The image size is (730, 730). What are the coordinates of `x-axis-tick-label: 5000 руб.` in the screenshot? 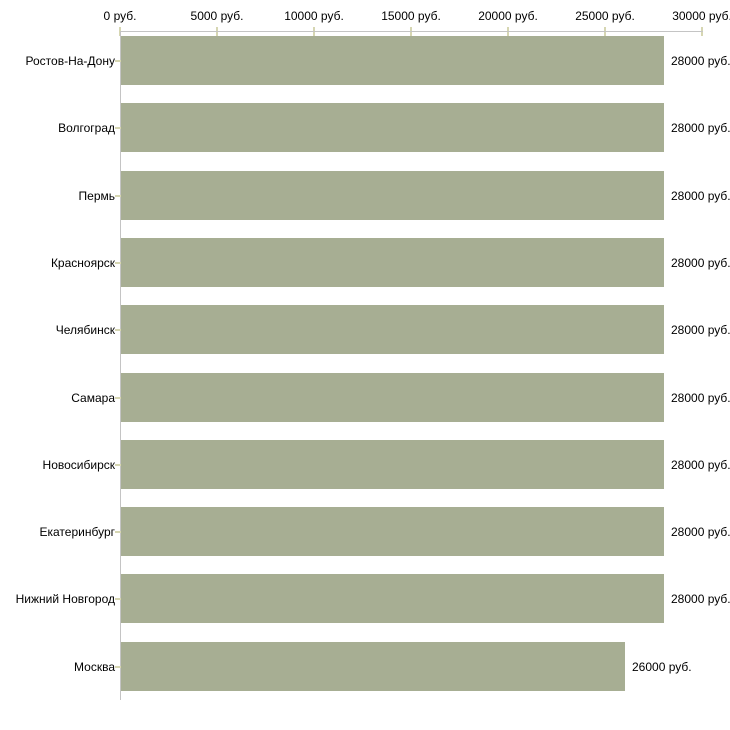 It's located at (217, 16).